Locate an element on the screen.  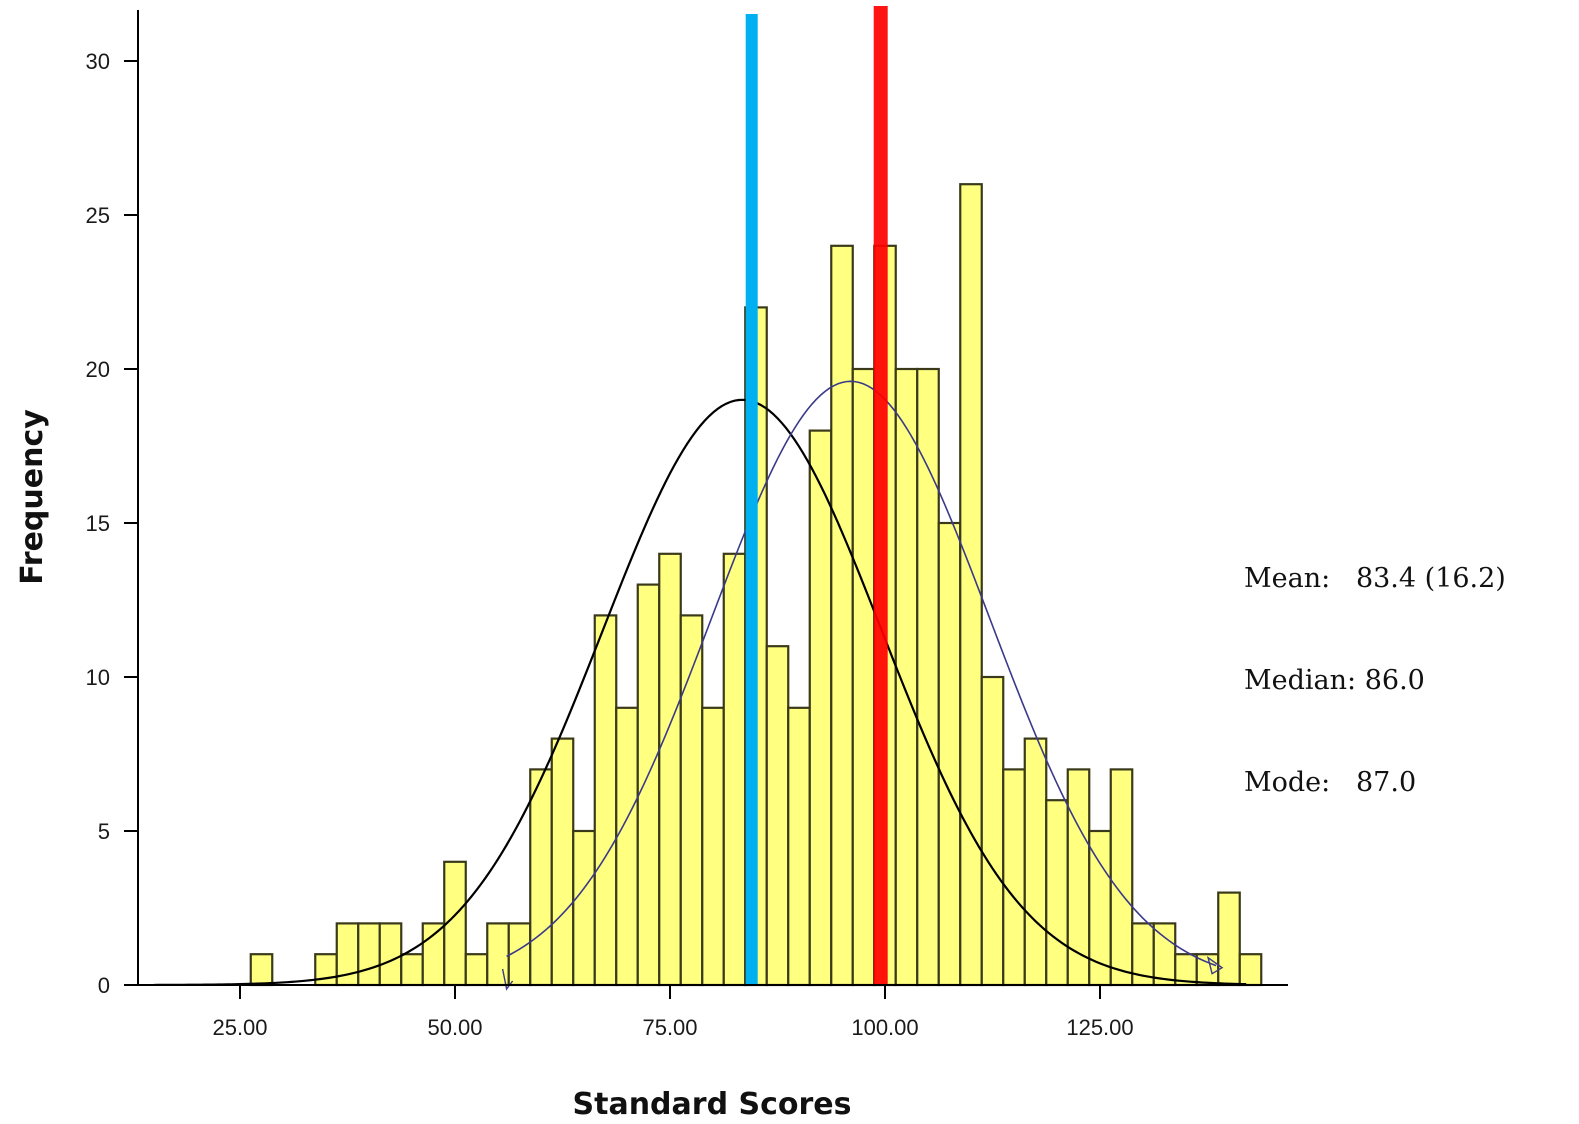
x-tick-label: 50.00 is located at coordinates (454, 1027).